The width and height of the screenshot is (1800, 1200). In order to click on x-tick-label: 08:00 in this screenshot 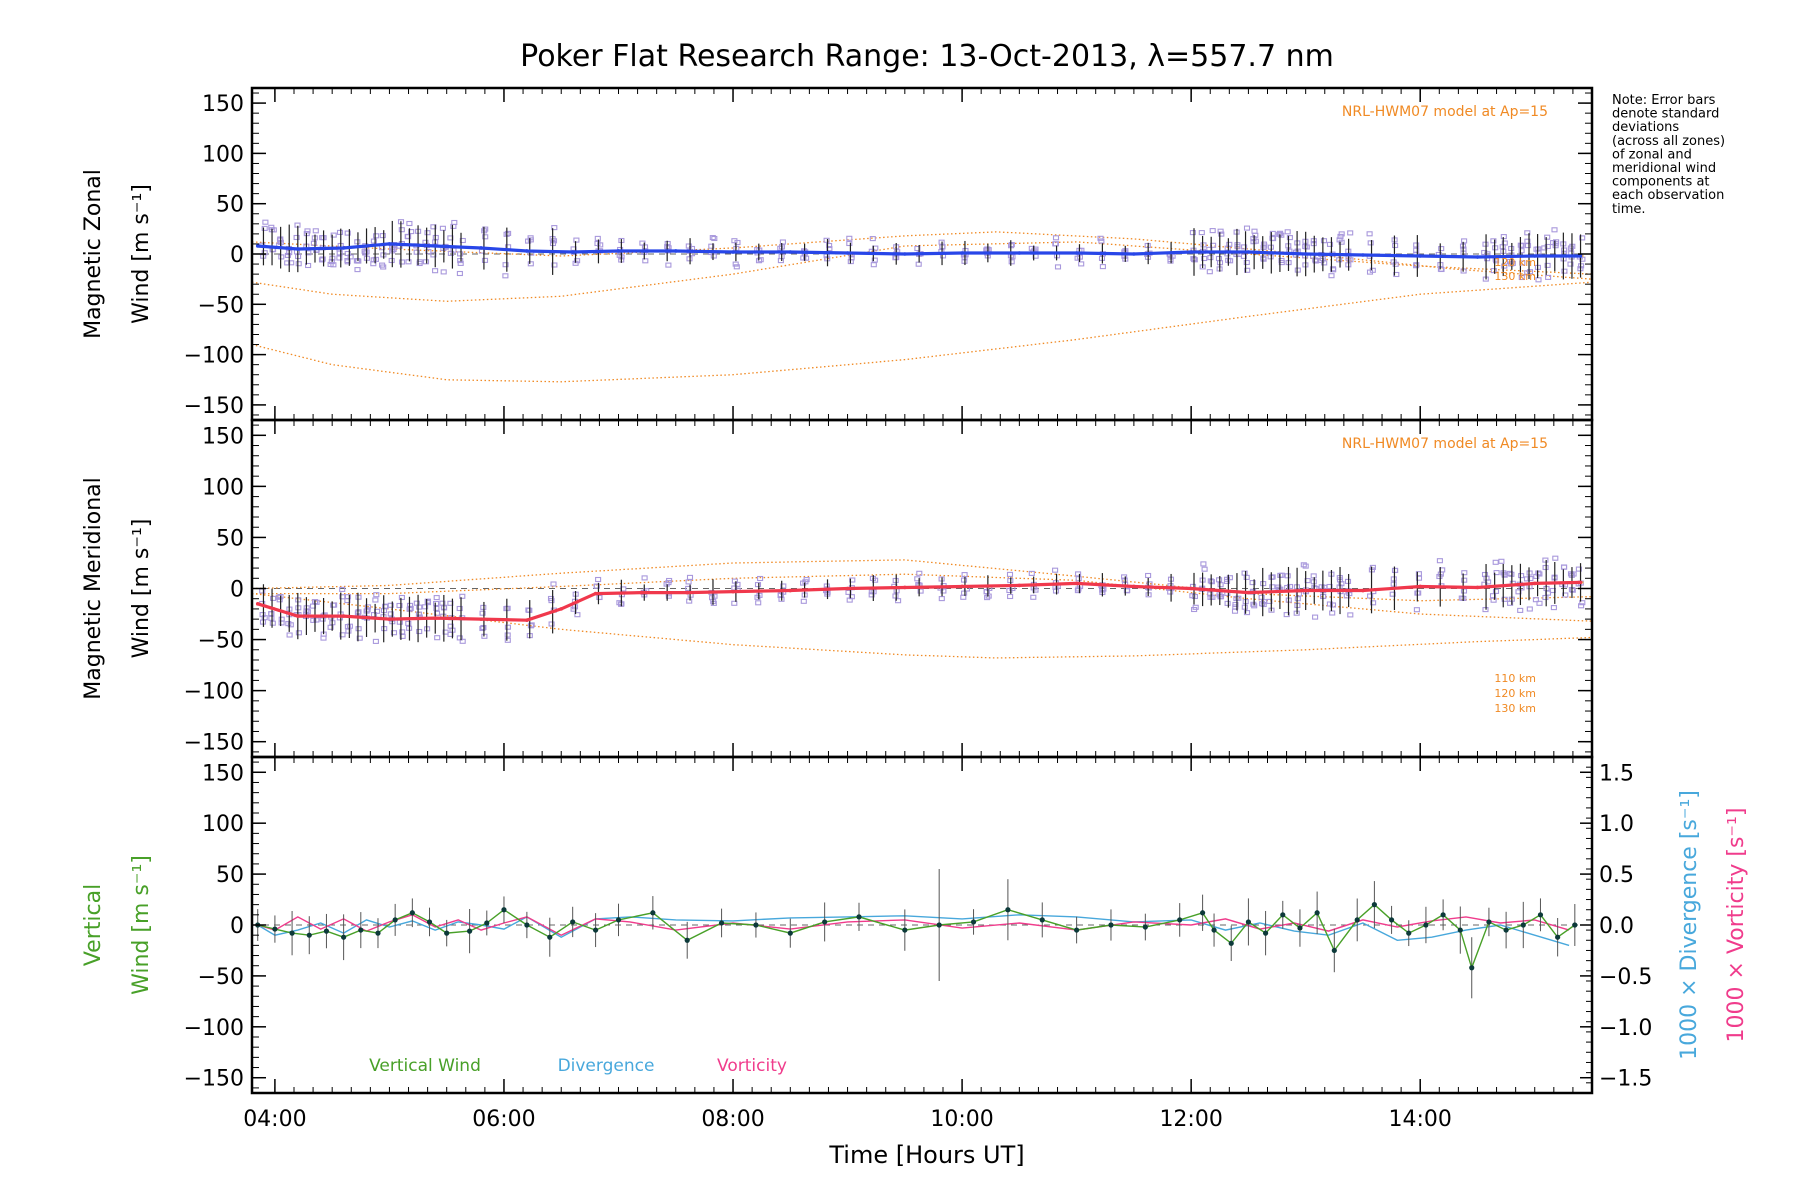, I will do `click(732, 1119)`.